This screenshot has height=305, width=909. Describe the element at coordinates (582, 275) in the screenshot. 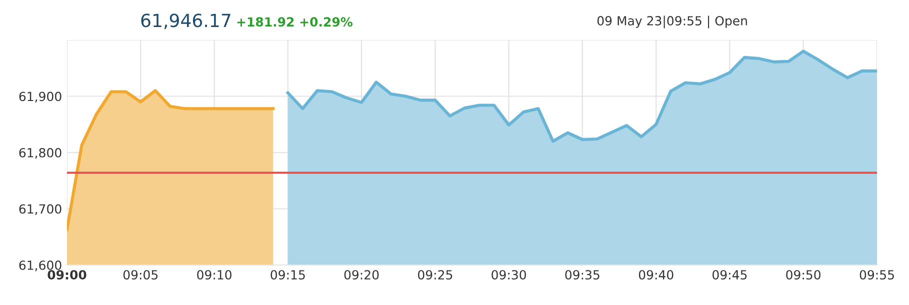

I see `x-tick-label: 09:35` at that location.